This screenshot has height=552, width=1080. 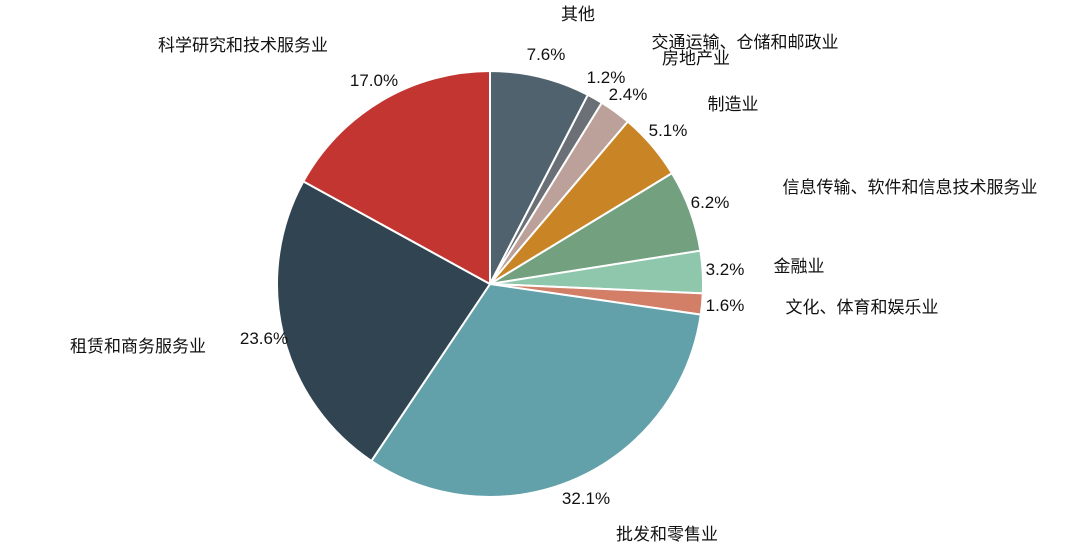 What do you see at coordinates (374, 80) in the screenshot?
I see `slice-value-label: 17.0%` at bounding box center [374, 80].